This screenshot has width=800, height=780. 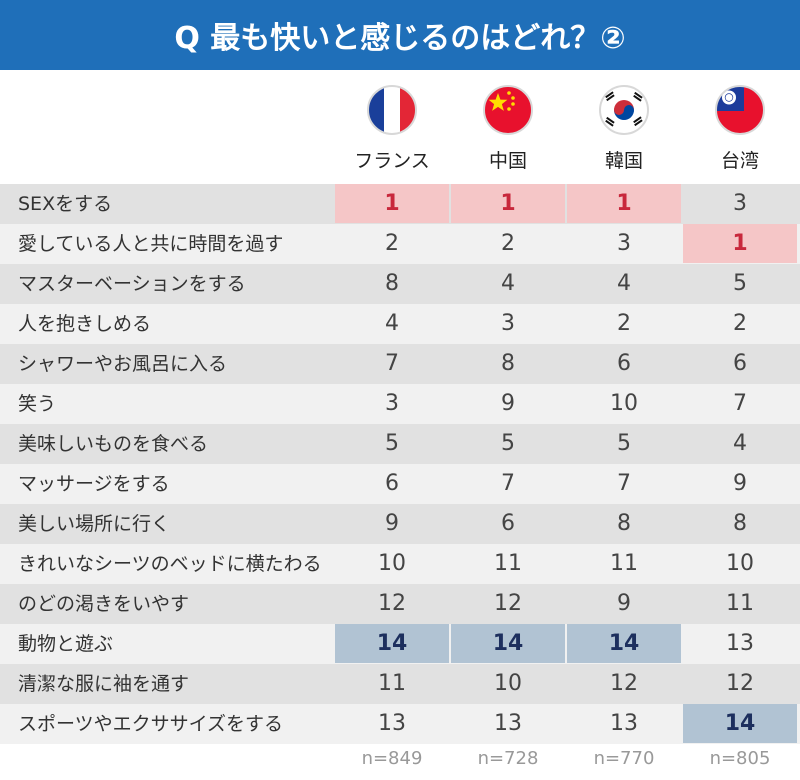 What do you see at coordinates (508, 758) in the screenshot?
I see `sample-size-label: n=728` at bounding box center [508, 758].